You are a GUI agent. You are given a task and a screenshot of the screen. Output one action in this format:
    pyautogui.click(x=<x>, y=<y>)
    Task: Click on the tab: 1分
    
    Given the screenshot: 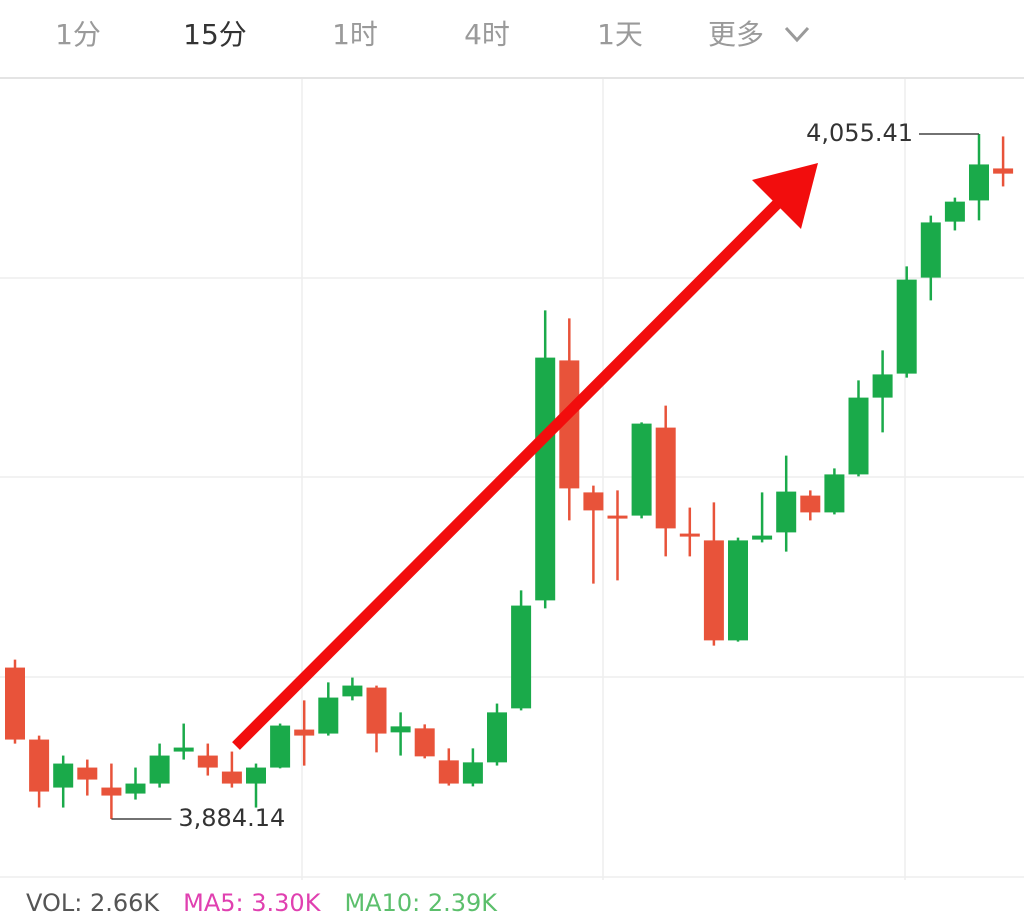 What is the action you would take?
    pyautogui.click(x=78, y=34)
    